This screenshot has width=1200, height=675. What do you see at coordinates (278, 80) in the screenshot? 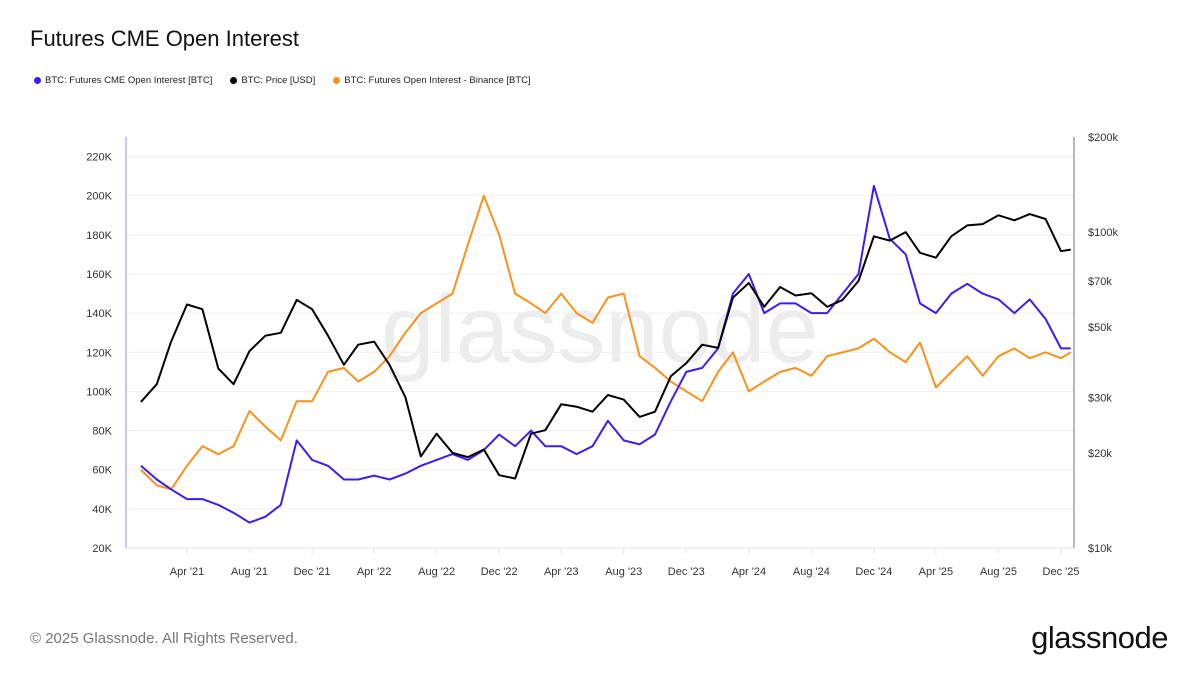
I see `legend-label: BTC: Price [USD]` at bounding box center [278, 80].